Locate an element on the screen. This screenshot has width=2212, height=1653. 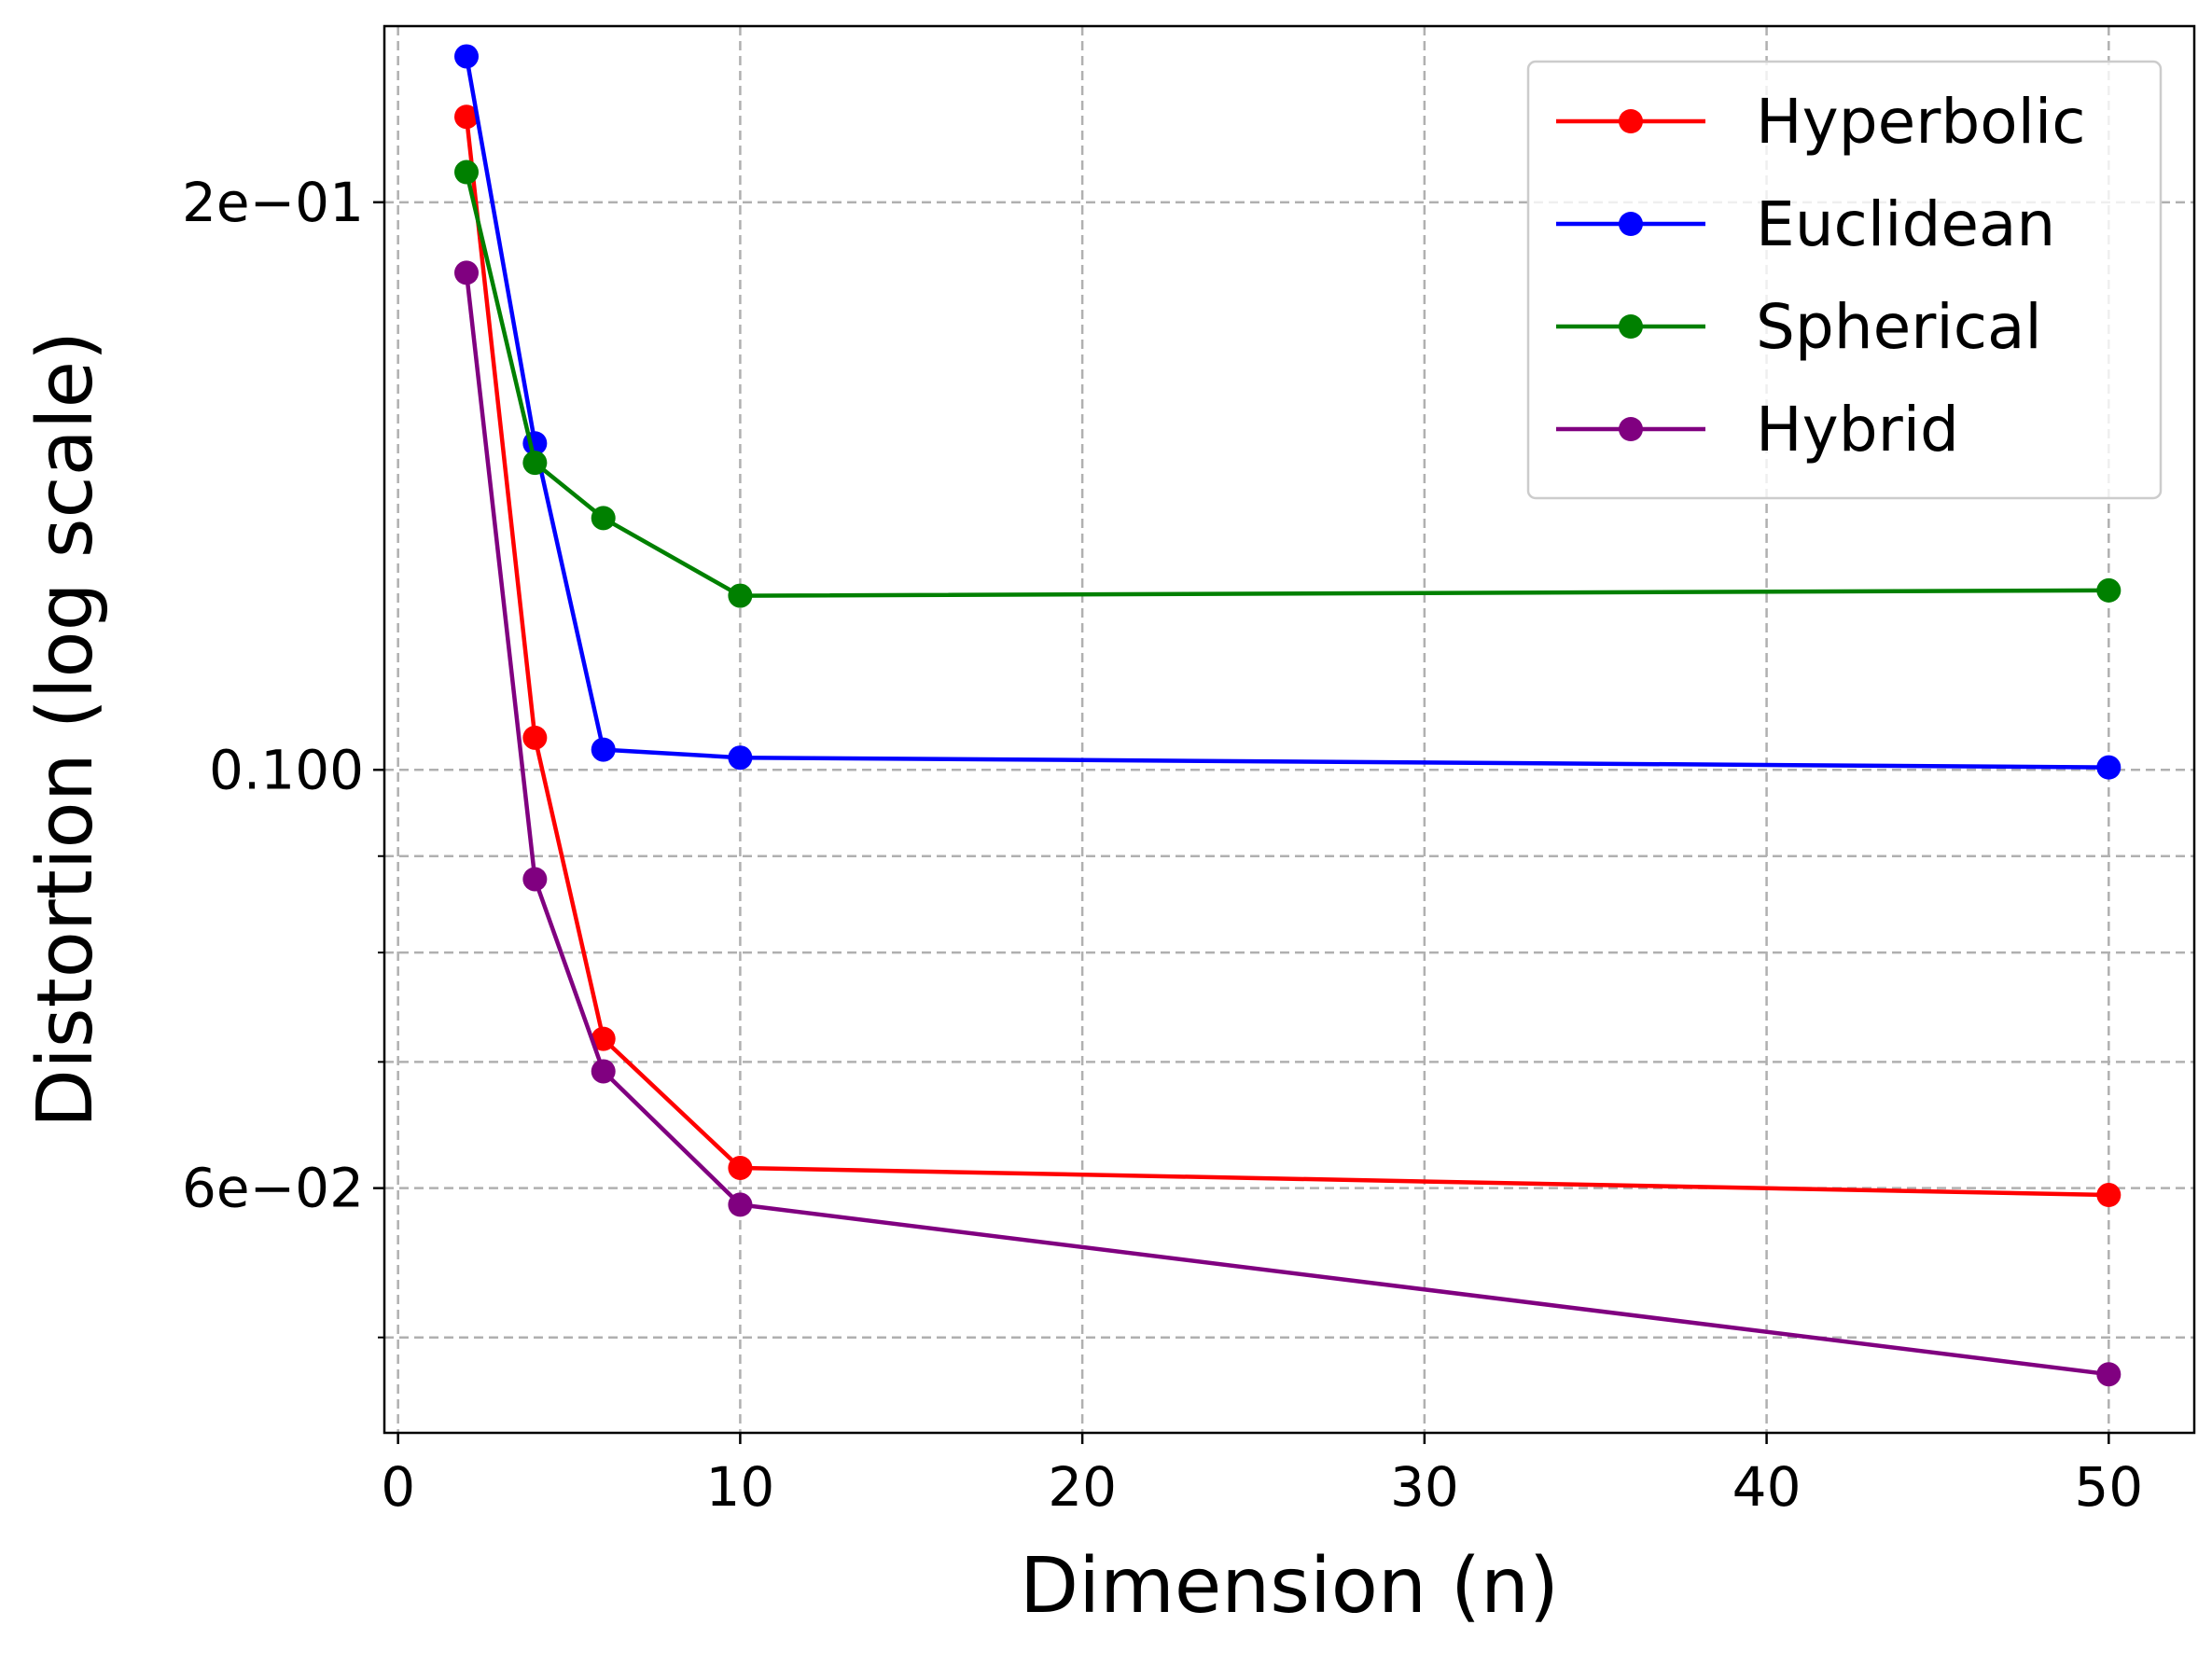
x-tick-label: 30 is located at coordinates (1424, 1487).